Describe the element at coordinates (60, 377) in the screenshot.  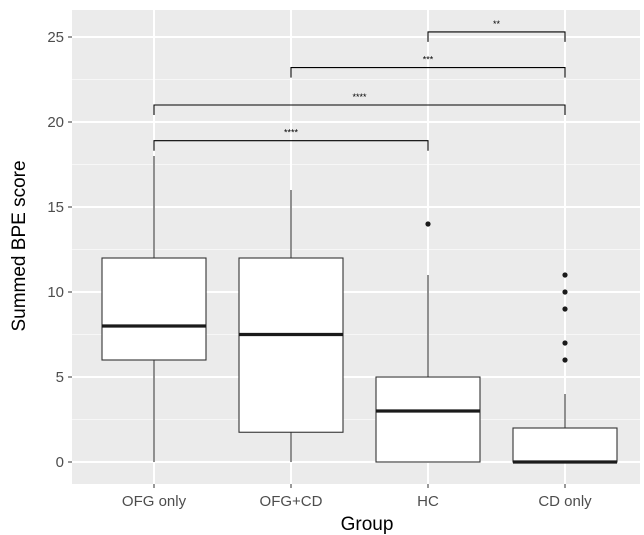
I see `y-tick-label: 5` at that location.